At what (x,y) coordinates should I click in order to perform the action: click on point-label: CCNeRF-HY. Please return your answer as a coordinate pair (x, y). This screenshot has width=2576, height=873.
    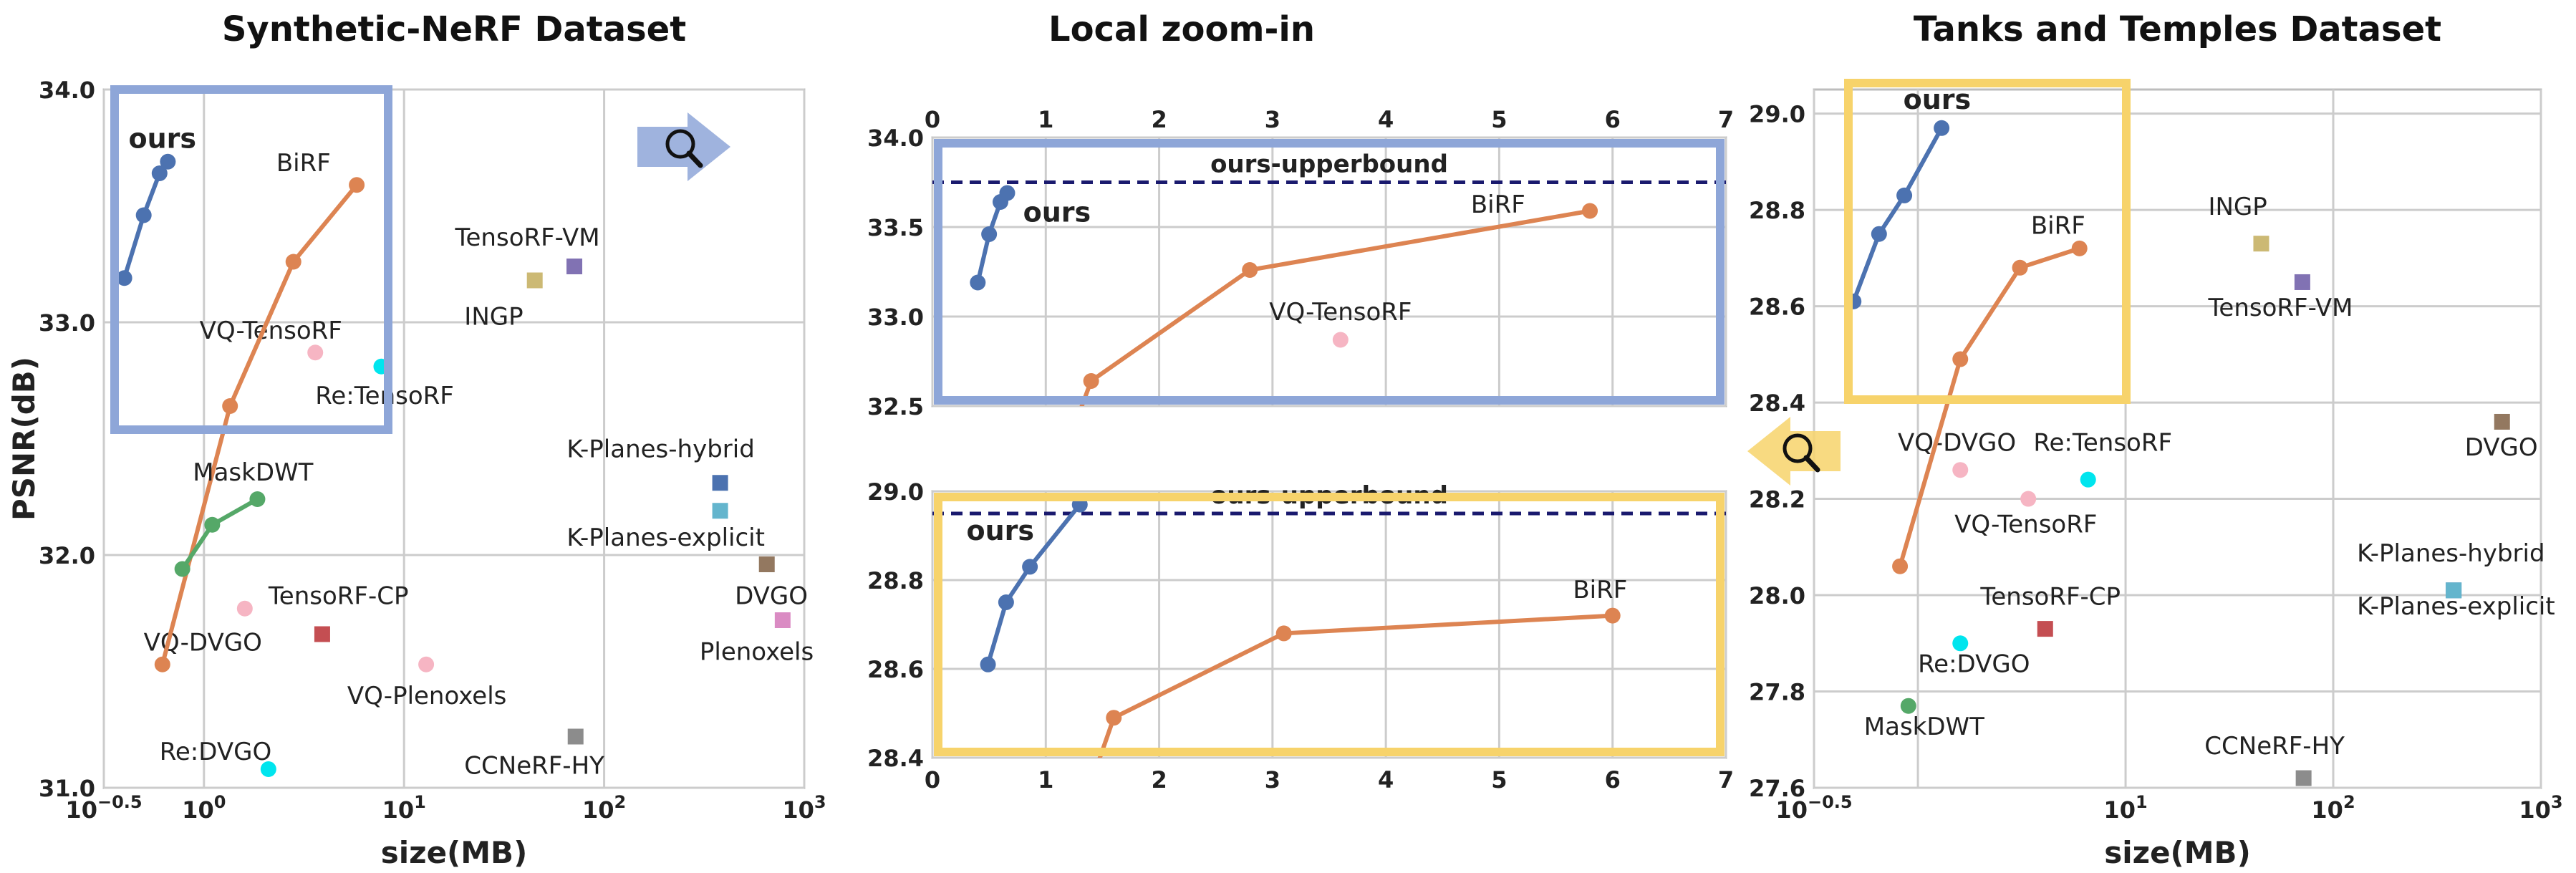
    Looking at the image, I should click on (534, 766).